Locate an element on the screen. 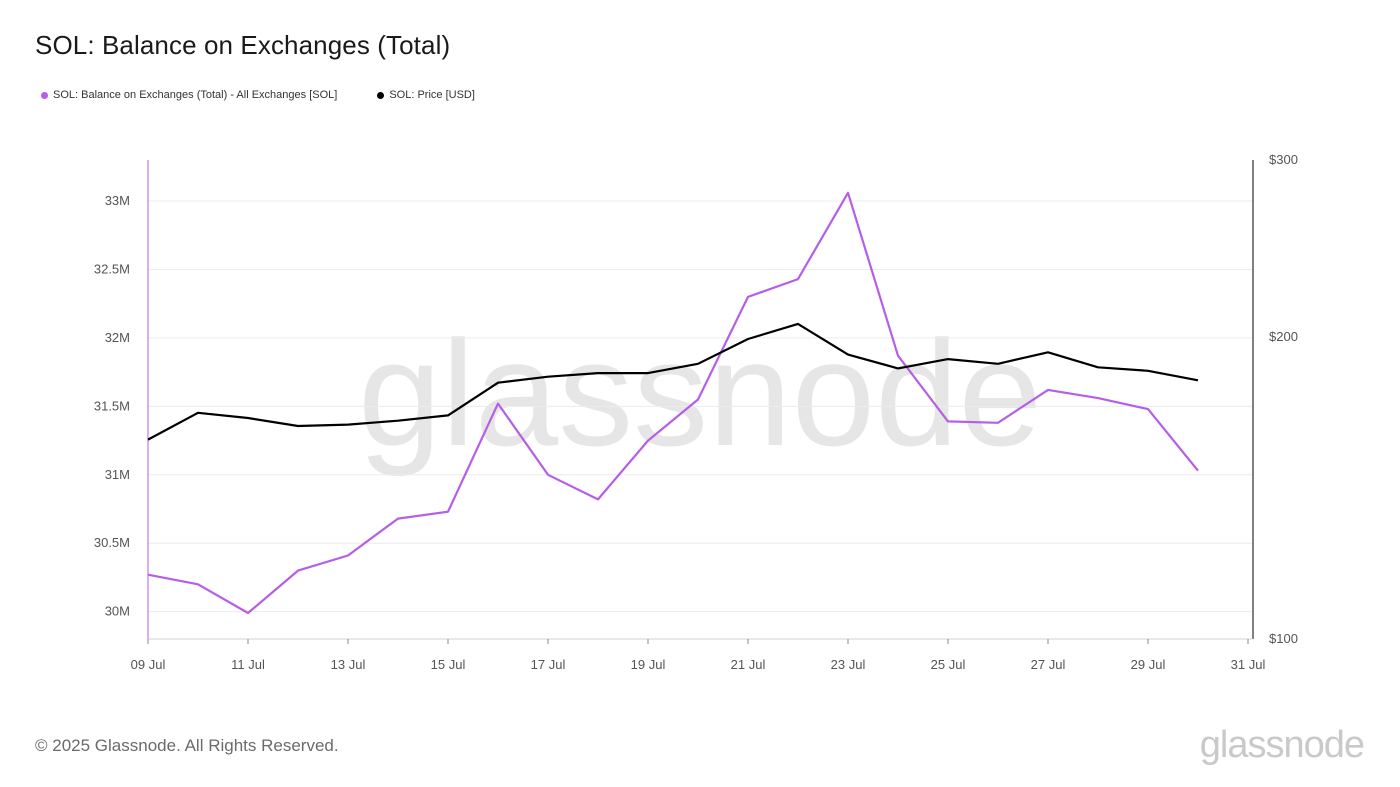 This screenshot has height=787, width=1400. x-tick-label: 11 Jul is located at coordinates (248, 664).